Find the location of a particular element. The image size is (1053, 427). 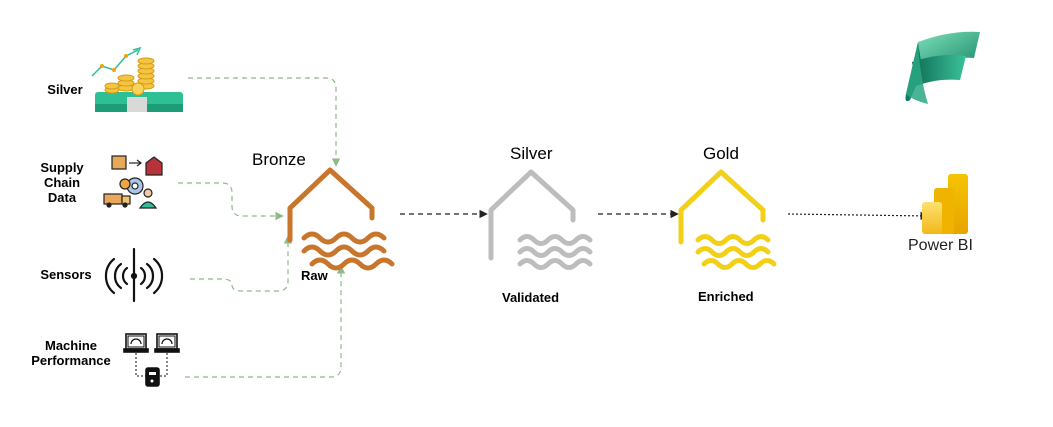

coins-chart-icon is located at coordinates (137, 79).